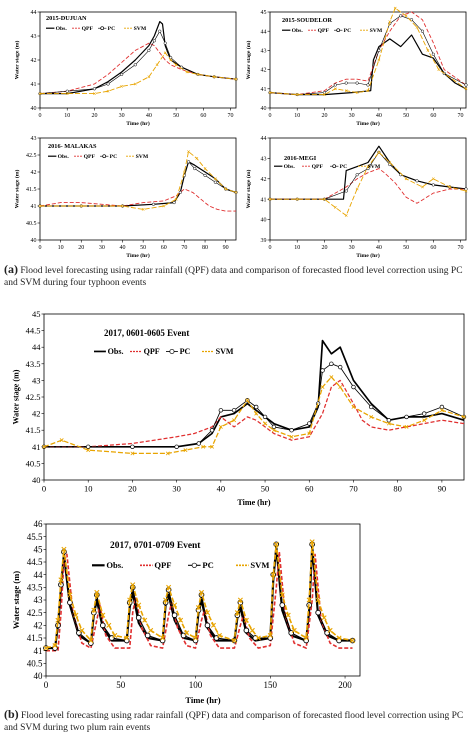 The width and height of the screenshot is (474, 734). I want to click on y-tick-label: 41, so click(36, 447).